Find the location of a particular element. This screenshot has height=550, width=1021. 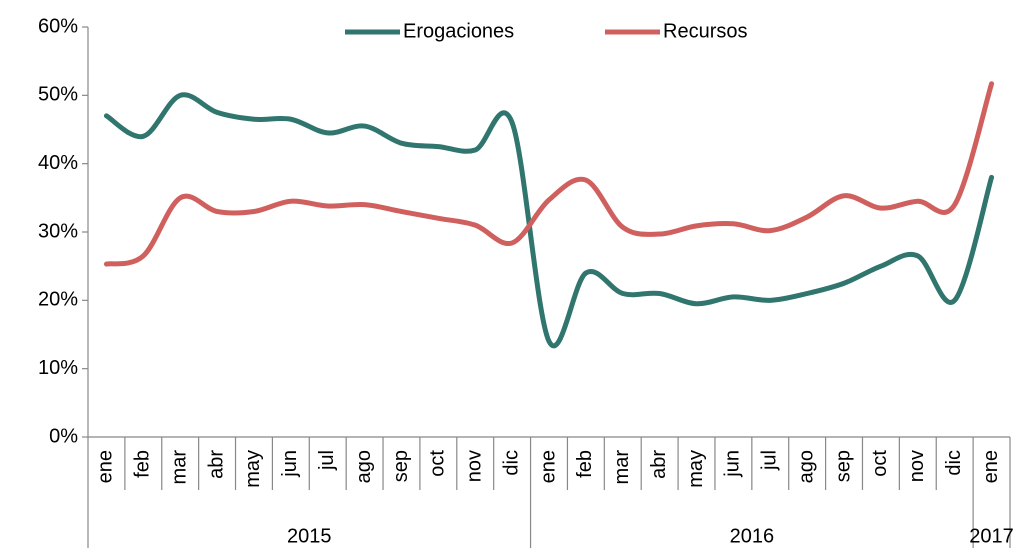

y-tick-label: 50% is located at coordinates (58, 95).